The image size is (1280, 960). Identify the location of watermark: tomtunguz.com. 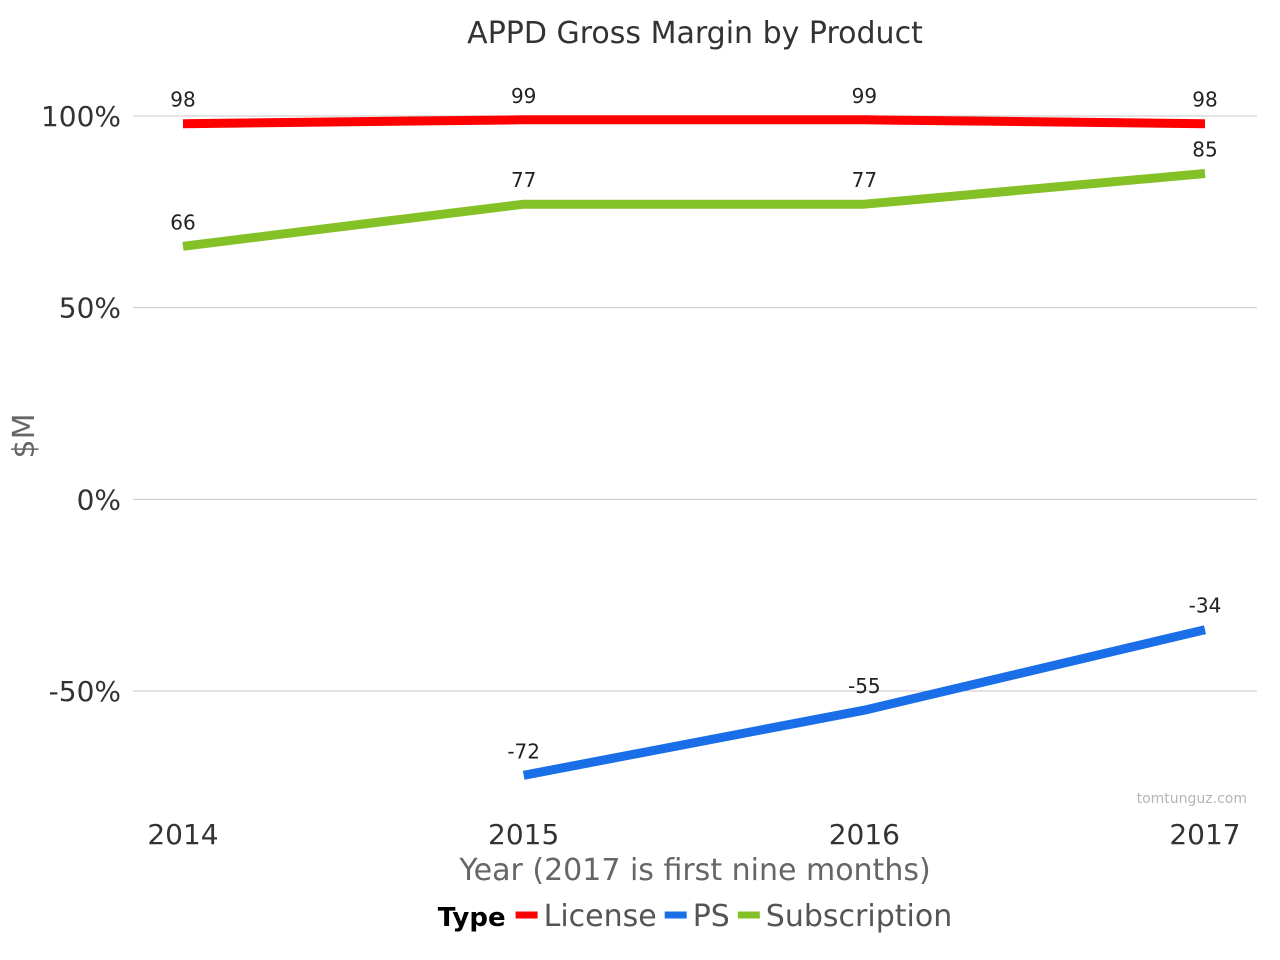
(1192, 799).